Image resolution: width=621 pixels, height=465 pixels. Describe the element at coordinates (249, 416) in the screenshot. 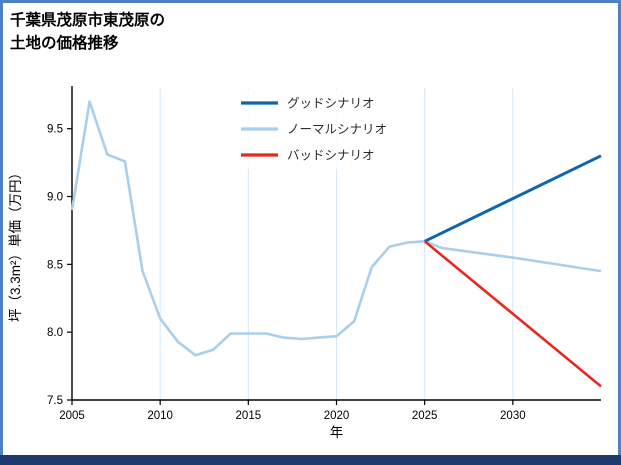

I see `x-tick-label-2015: 2015` at that location.